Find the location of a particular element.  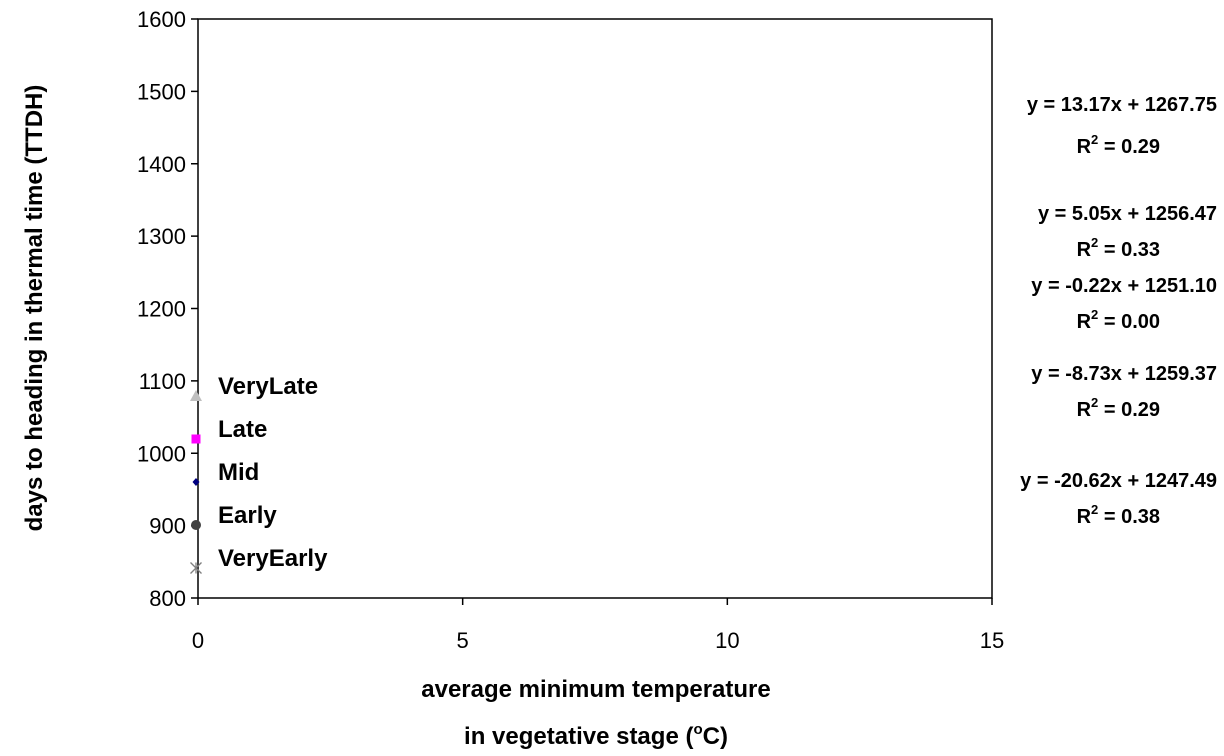

legend-label-late: Late is located at coordinates (242, 429).